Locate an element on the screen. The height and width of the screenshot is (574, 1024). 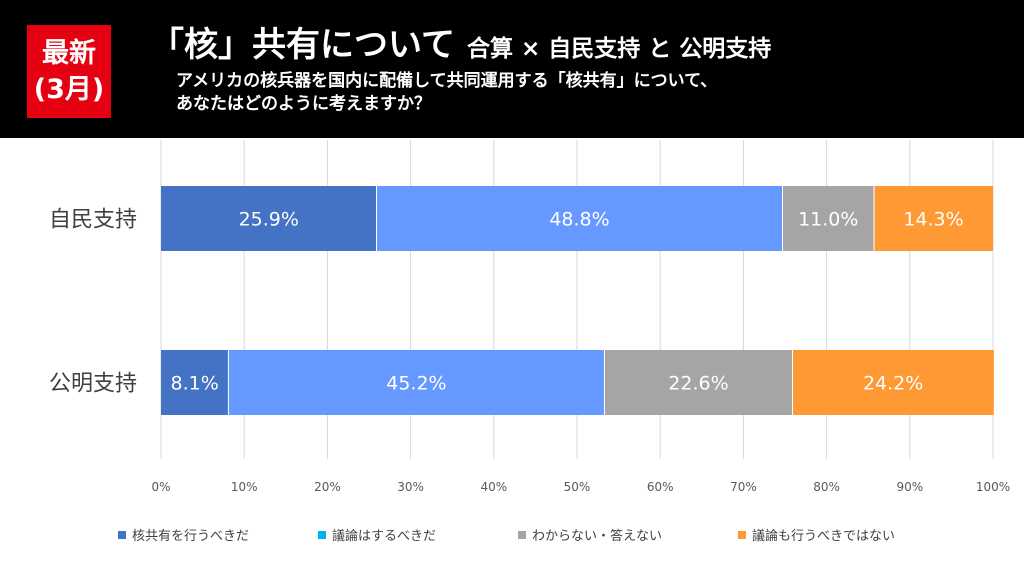
badge-line-1: 最新 is located at coordinates (69, 53).